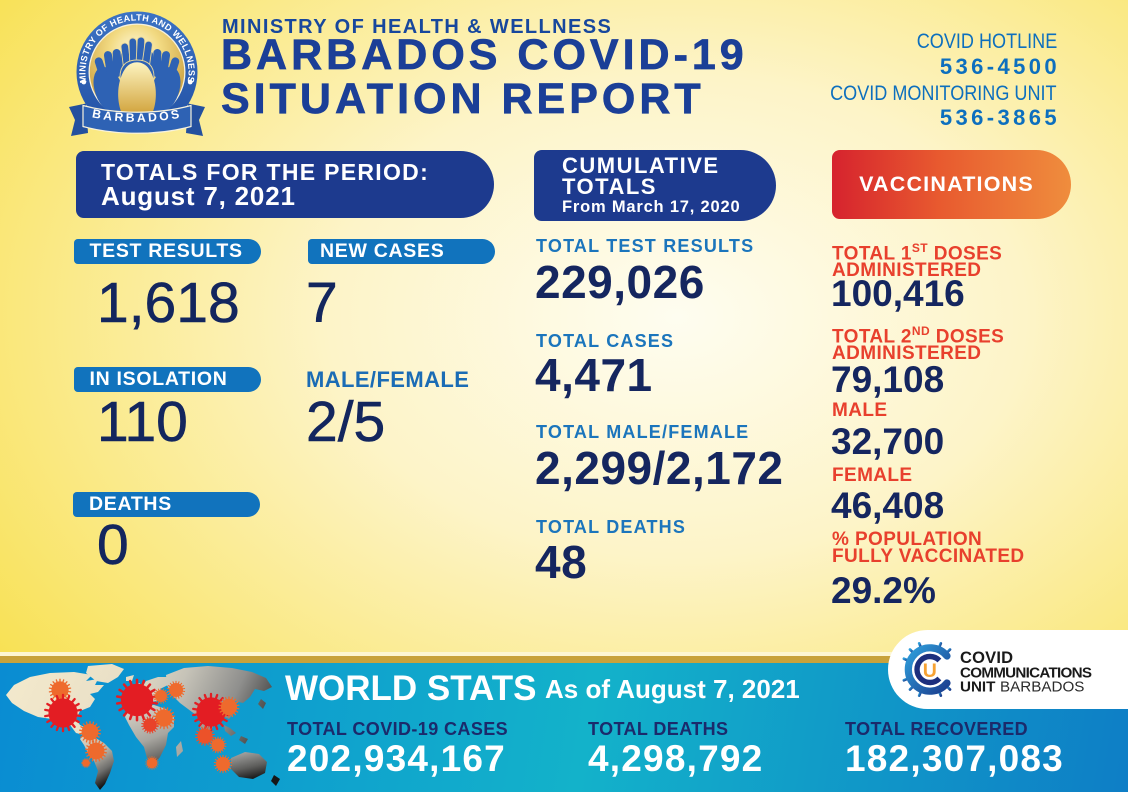 The height and width of the screenshot is (792, 1128). Describe the element at coordinates (930, 671) in the screenshot. I see `svg-text: U` at that location.